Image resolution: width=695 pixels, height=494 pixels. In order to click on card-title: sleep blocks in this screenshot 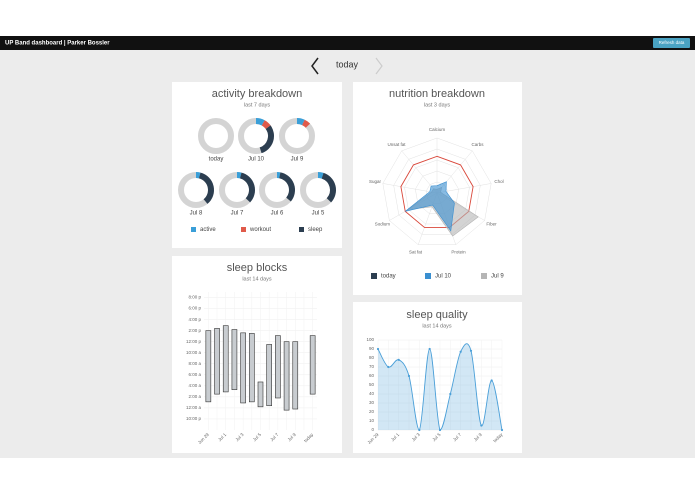, I will do `click(257, 268)`.